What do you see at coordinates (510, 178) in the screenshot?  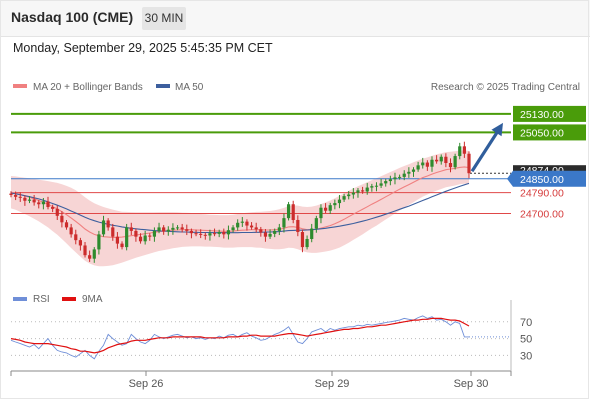 I see `pivot-badge-arrow` at bounding box center [510, 178].